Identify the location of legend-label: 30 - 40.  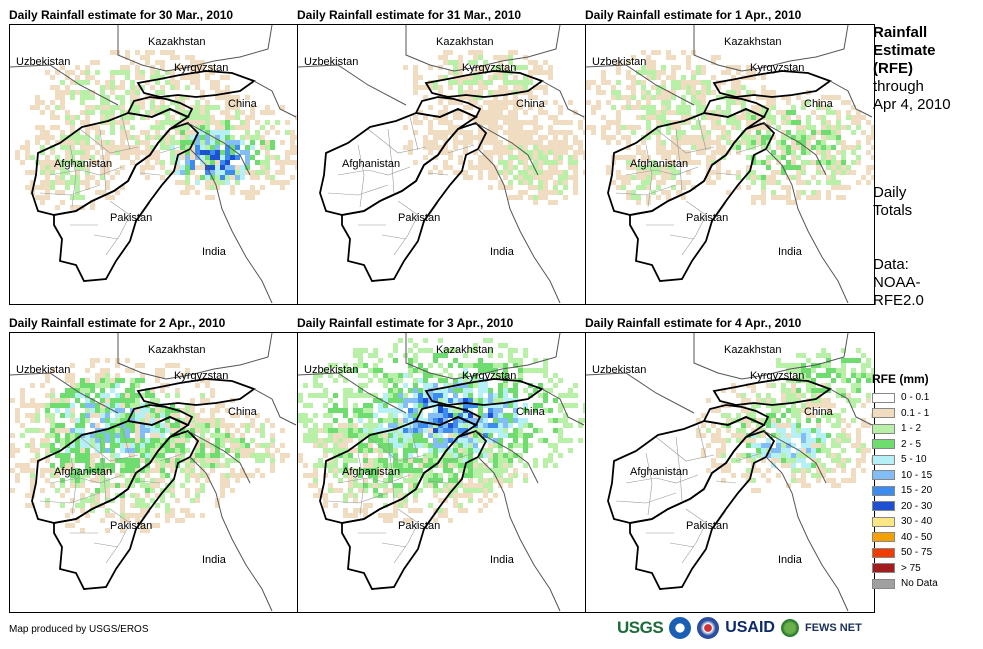
(917, 522).